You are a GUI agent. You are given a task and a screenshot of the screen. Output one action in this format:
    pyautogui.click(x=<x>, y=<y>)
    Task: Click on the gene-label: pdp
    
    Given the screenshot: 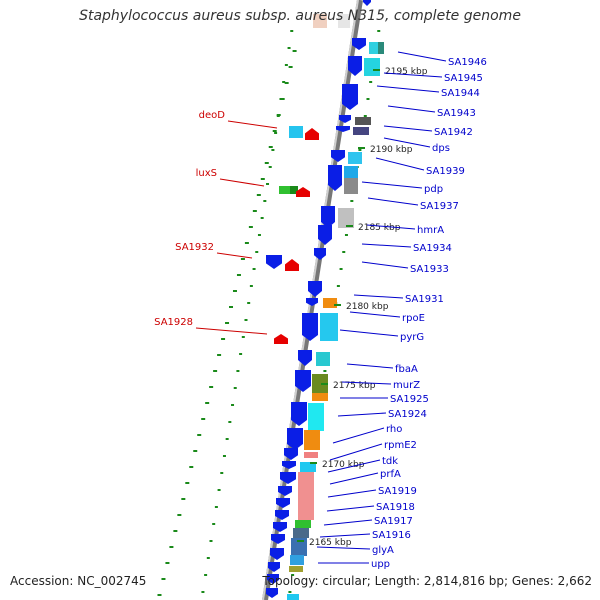 What is the action you would take?
    pyautogui.click(x=433, y=189)
    